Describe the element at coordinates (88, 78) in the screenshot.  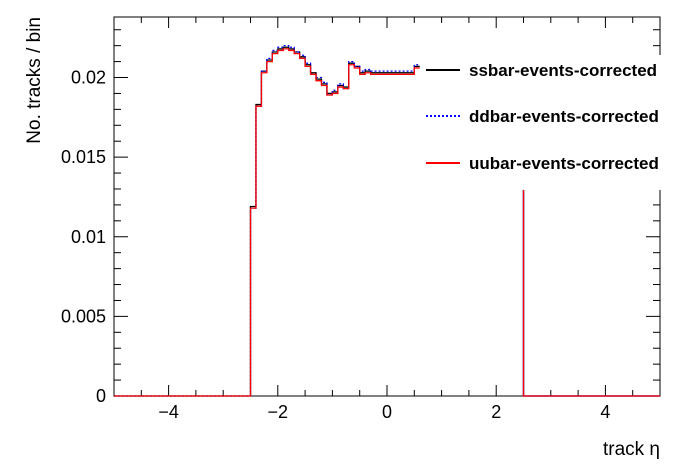
I see `y-tick-label: 0.02` at that location.